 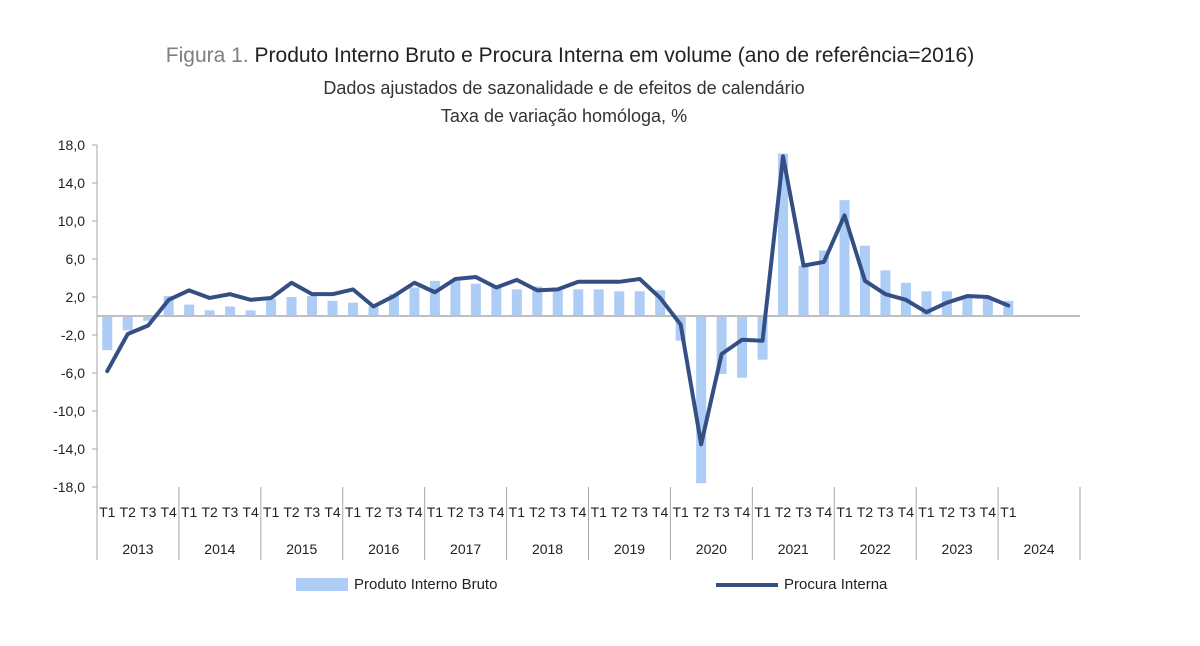 What do you see at coordinates (76, 297) in the screenshot?
I see `y-tick-label: 2,0` at bounding box center [76, 297].